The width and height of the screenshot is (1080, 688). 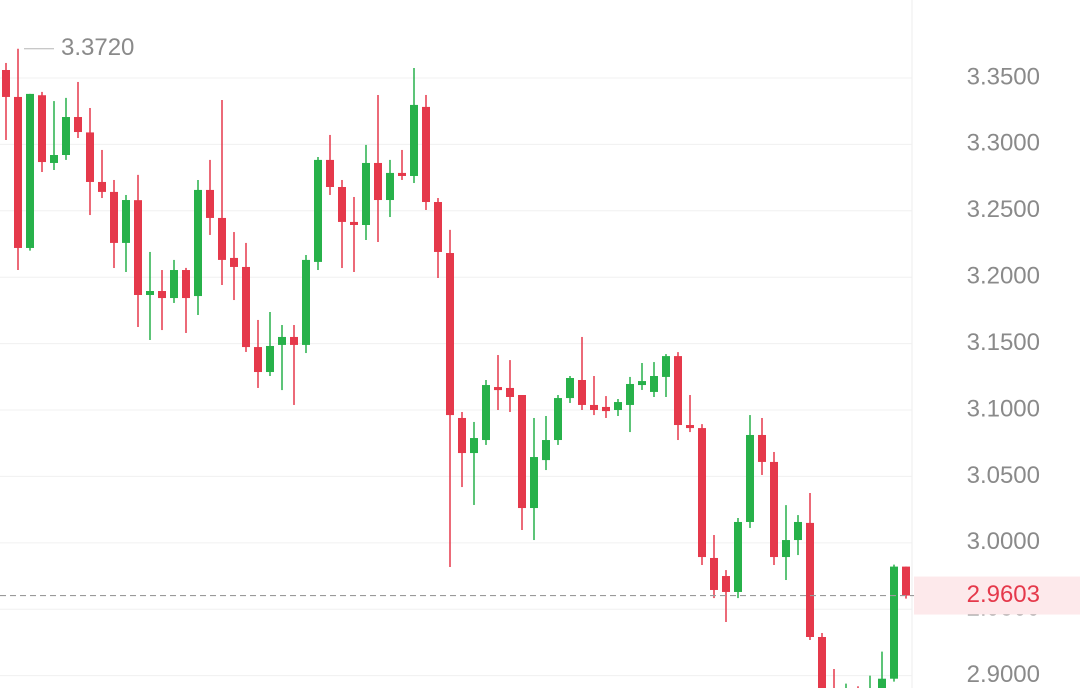 What do you see at coordinates (1003, 541) in the screenshot?
I see `y-tick-label: 3.0000` at bounding box center [1003, 541].